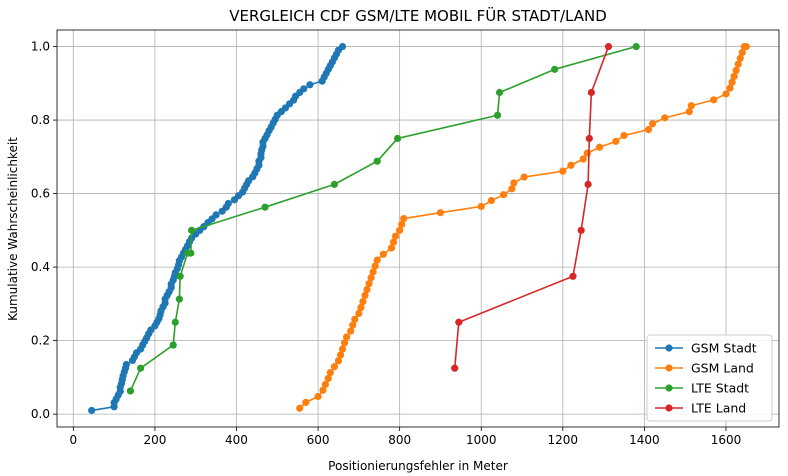 This screenshot has height=476, width=788. I want to click on x-tick-label: 600, so click(318, 440).